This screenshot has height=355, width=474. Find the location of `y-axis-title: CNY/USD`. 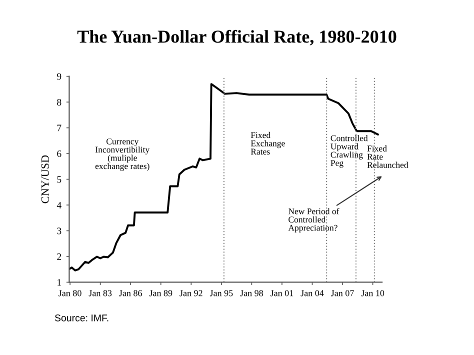

y-axis-title: CNY/USD is located at coordinates (45, 179).